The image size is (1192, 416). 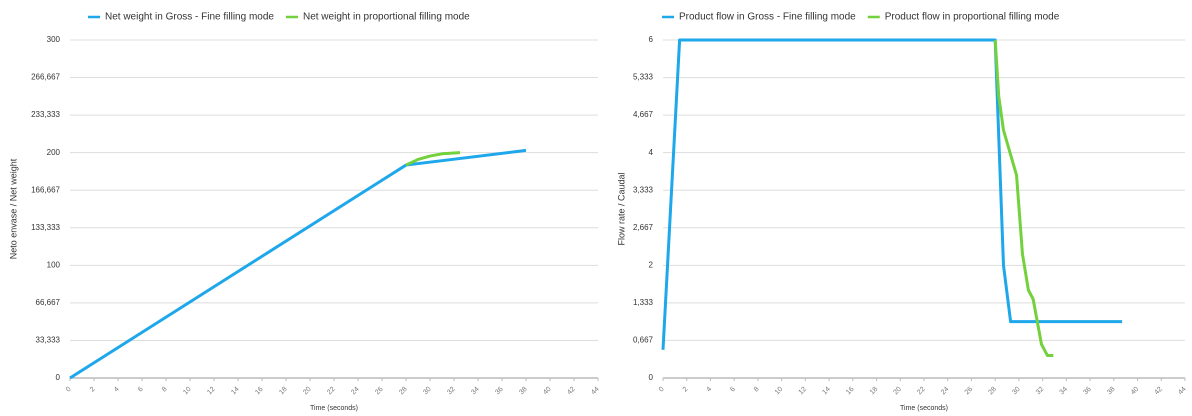 I want to click on y-tick-label: 2, so click(x=651, y=264).